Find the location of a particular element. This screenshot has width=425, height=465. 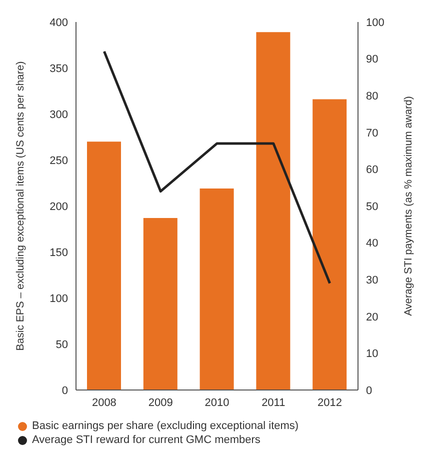

y-tick-label: 250 is located at coordinates (59, 160).